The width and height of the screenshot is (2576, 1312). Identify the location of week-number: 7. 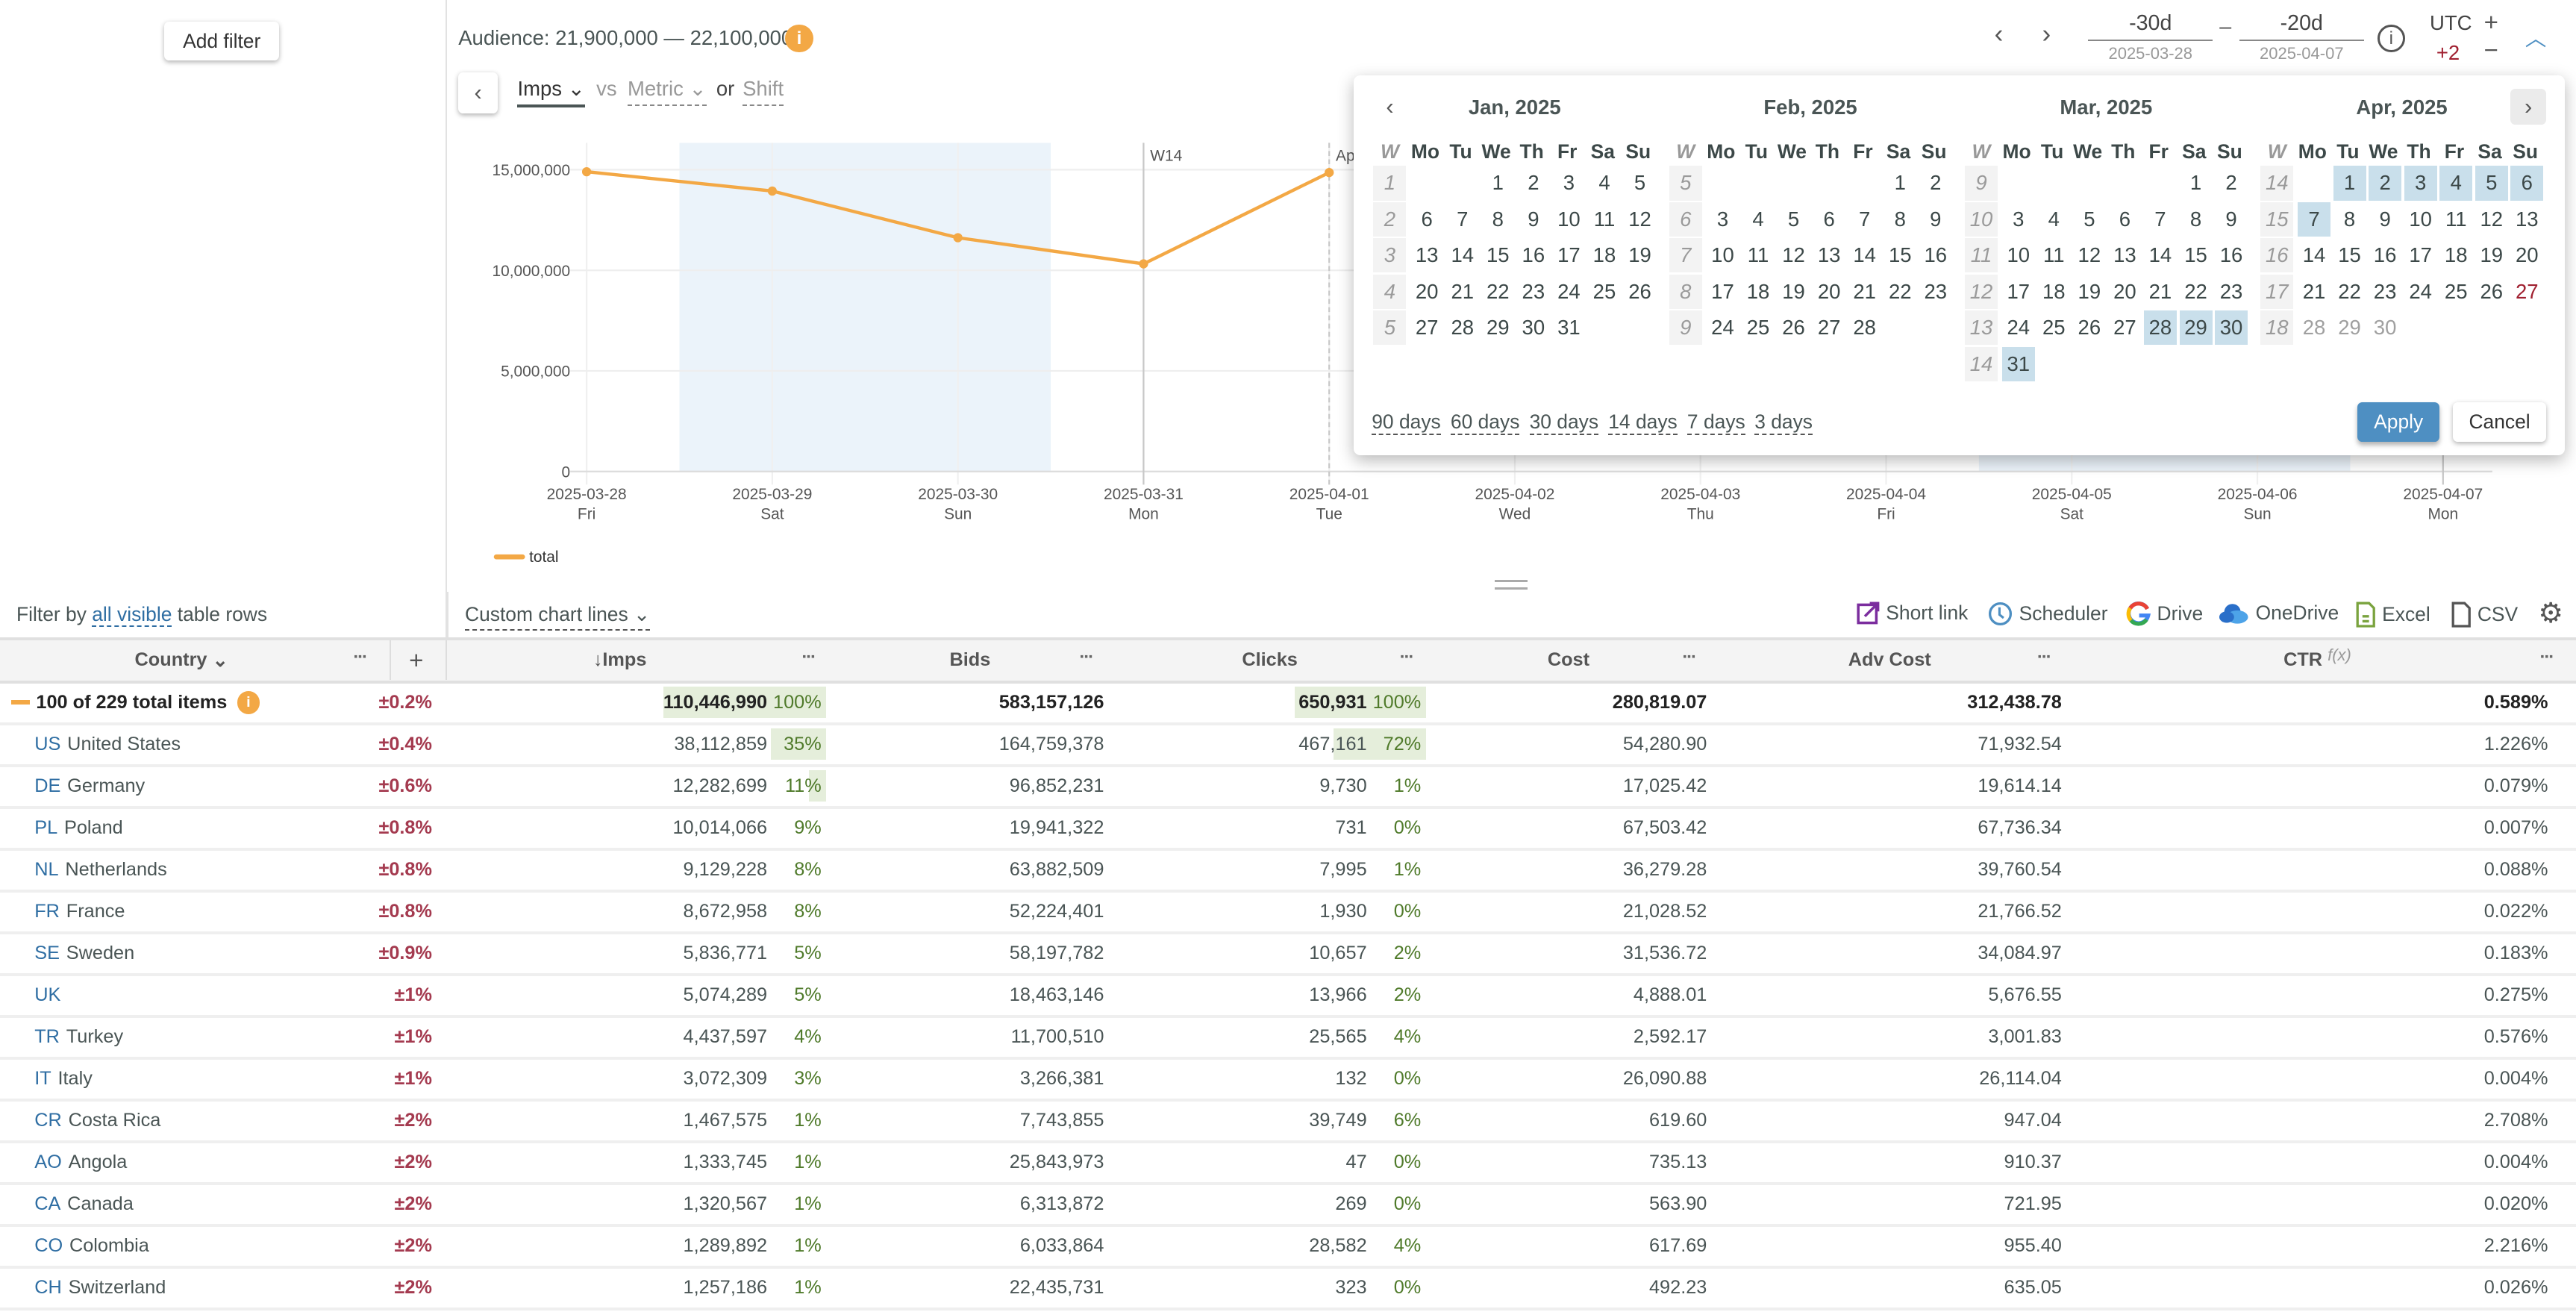
(1685, 255).